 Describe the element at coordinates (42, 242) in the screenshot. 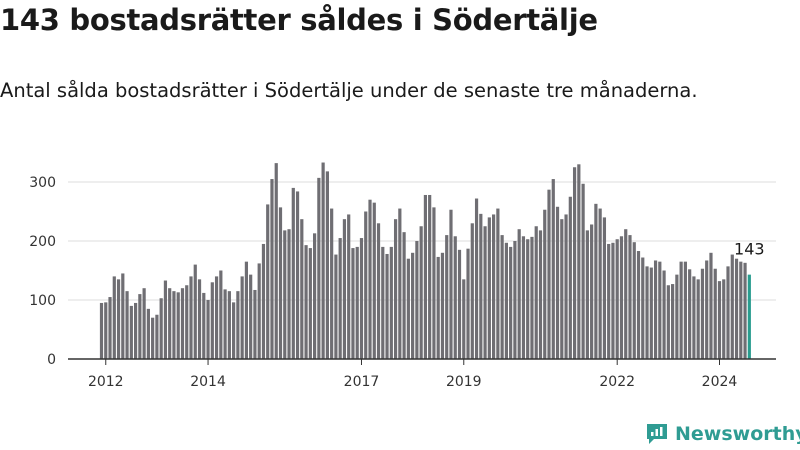

I see `y-tick-label: 200` at that location.